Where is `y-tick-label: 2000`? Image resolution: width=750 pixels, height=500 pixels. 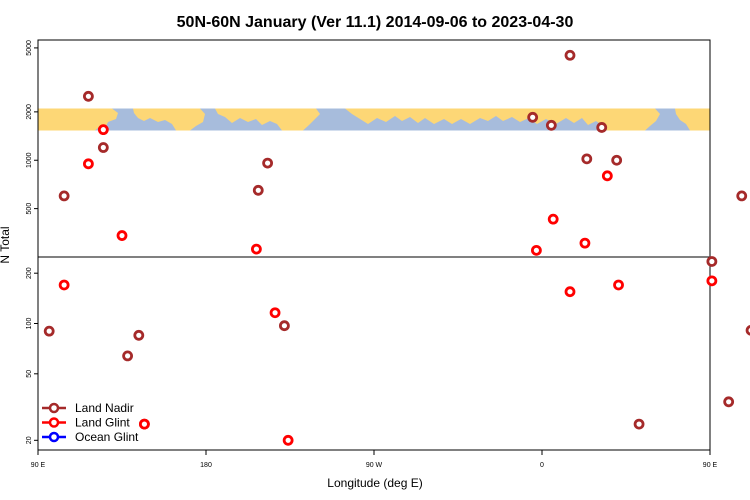 y-tick-label: 2000 is located at coordinates (29, 112).